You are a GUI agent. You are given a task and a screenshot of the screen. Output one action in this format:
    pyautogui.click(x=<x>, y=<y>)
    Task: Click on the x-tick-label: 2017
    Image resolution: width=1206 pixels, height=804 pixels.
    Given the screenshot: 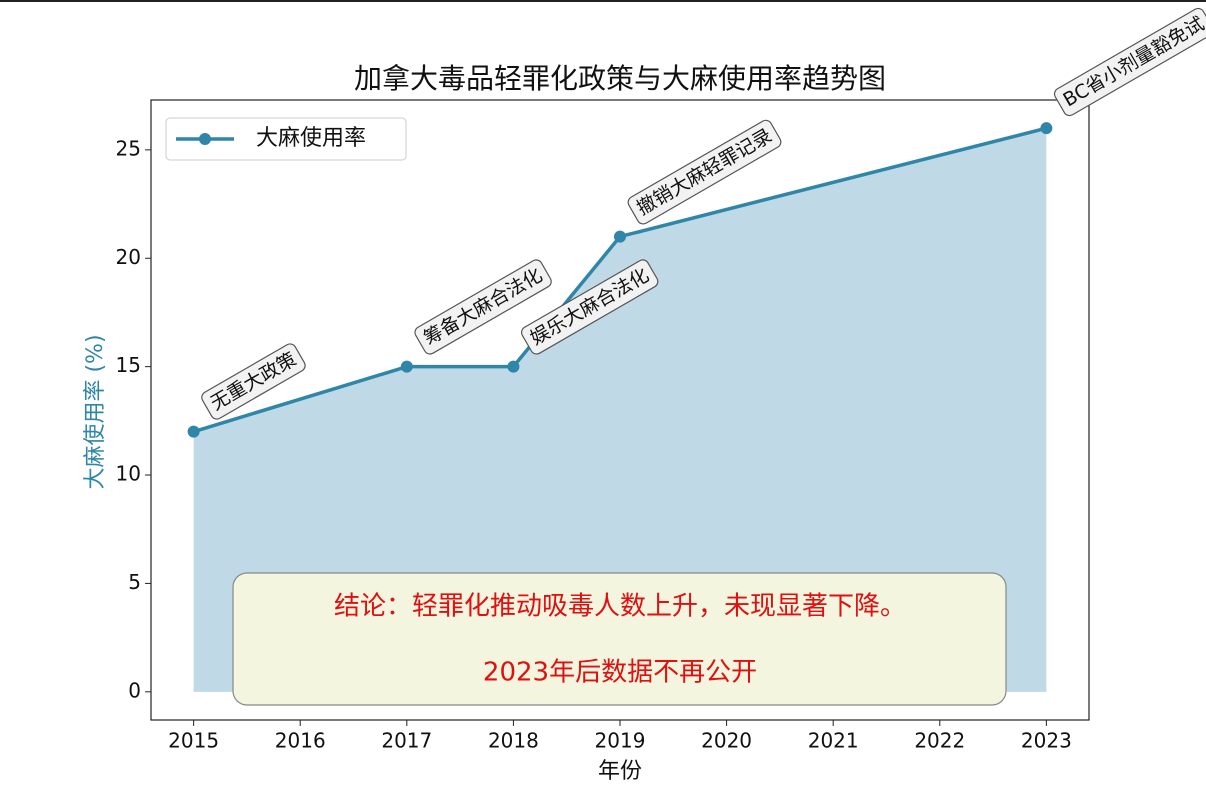 What is the action you would take?
    pyautogui.click(x=406, y=741)
    